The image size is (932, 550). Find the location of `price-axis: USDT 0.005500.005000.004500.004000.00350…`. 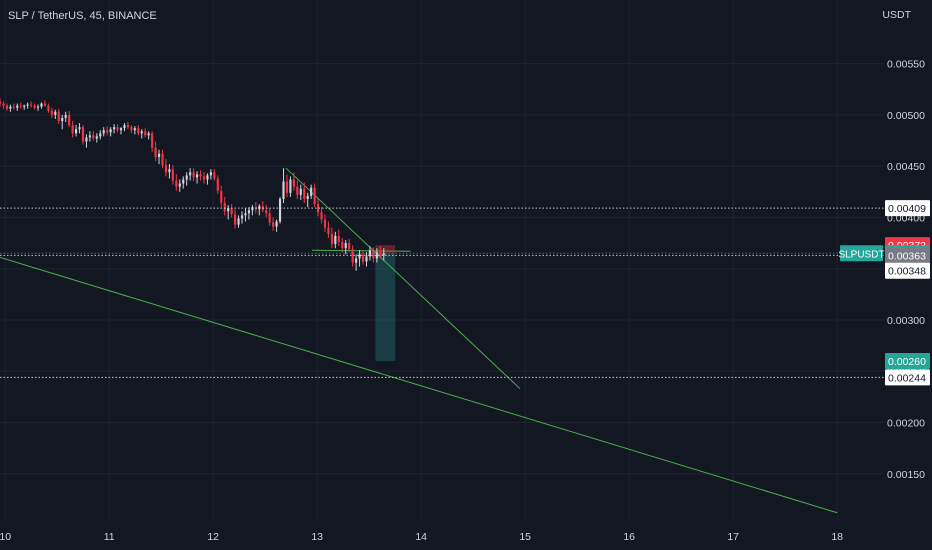

price-axis: USDT 0.005500.005000.004500.004000.00350… is located at coordinates (903, 245).